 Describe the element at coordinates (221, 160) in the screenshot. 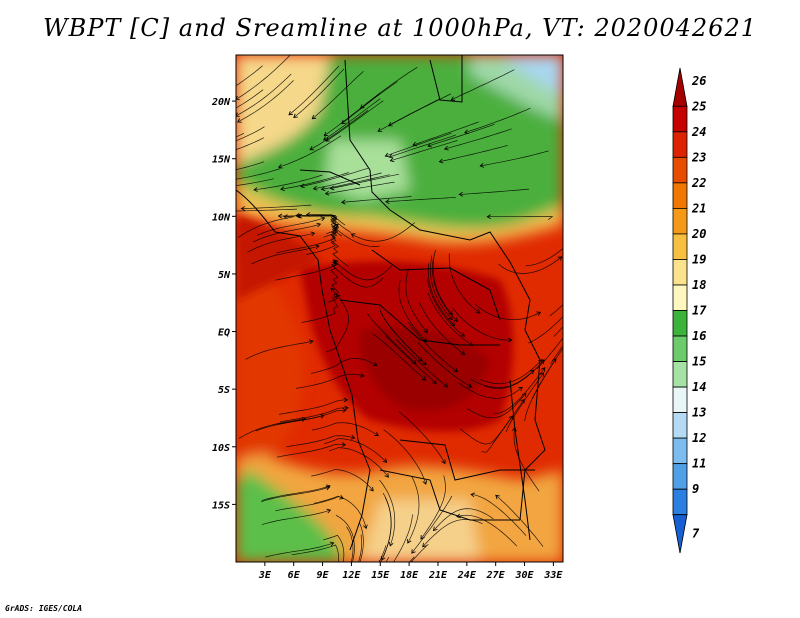

I see `lat-tick-label: 15N` at that location.